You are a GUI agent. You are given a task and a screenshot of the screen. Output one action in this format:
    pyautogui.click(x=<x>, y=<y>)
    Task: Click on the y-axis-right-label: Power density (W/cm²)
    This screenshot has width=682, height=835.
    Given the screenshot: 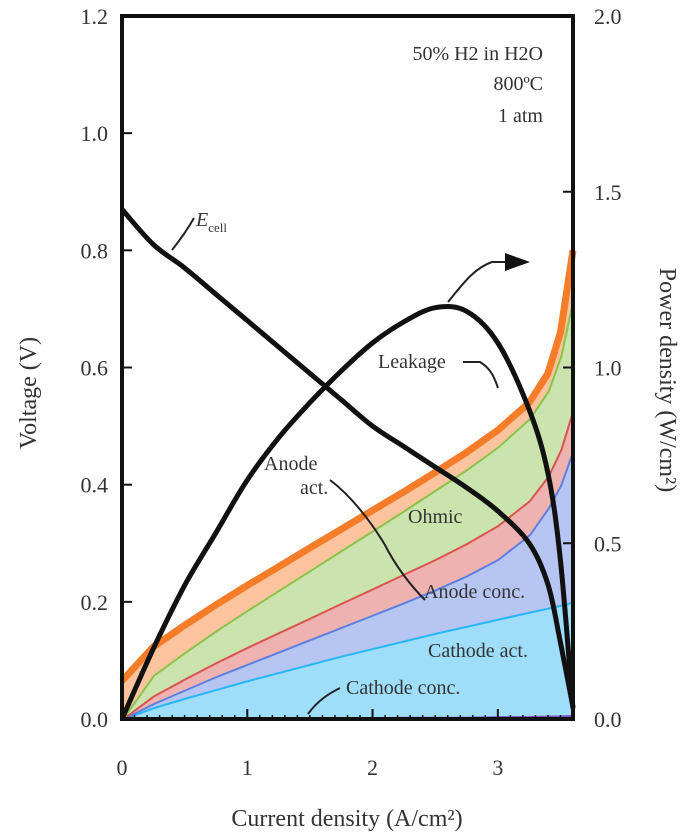 What is the action you would take?
    pyautogui.click(x=667, y=380)
    